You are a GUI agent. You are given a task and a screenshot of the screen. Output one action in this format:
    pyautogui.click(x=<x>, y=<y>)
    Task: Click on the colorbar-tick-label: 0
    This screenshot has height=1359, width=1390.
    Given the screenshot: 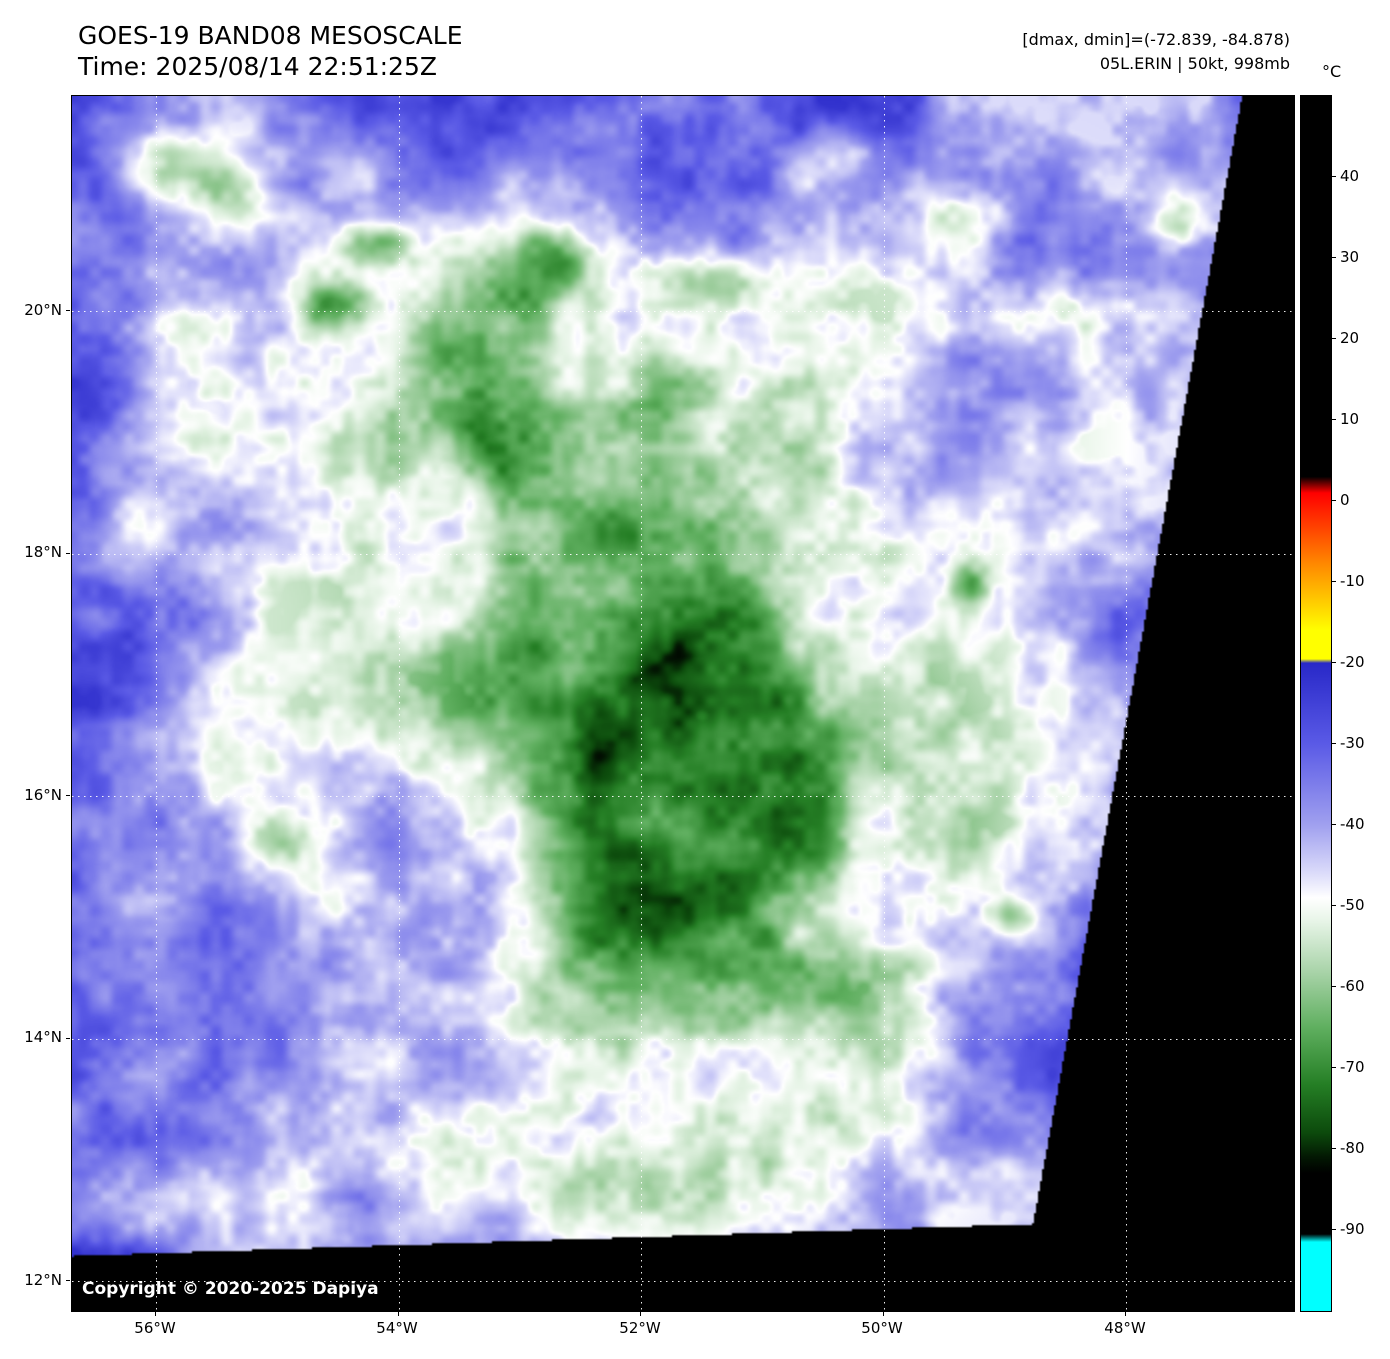 What is the action you would take?
    pyautogui.click(x=1345, y=500)
    